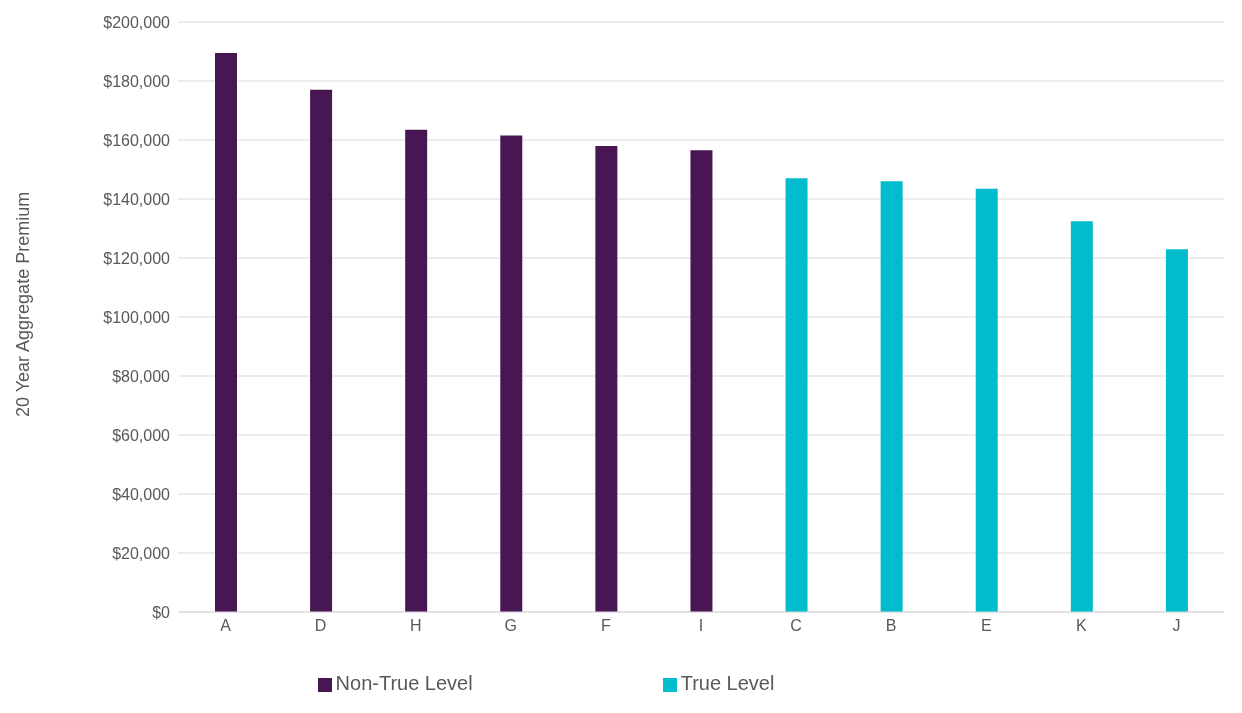  Describe the element at coordinates (727, 683) in the screenshot. I see `legend-label: True Level` at that location.